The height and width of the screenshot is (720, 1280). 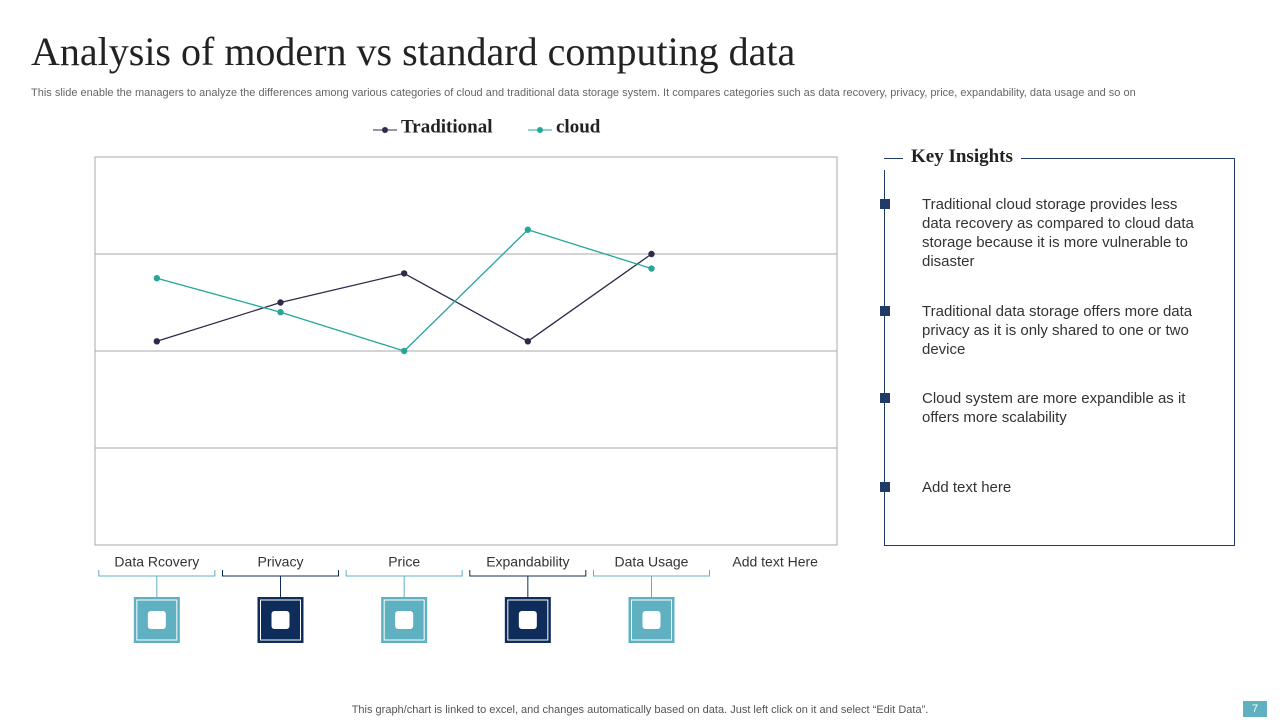 What do you see at coordinates (962, 157) in the screenshot?
I see `insights-title: Key Insights` at bounding box center [962, 157].